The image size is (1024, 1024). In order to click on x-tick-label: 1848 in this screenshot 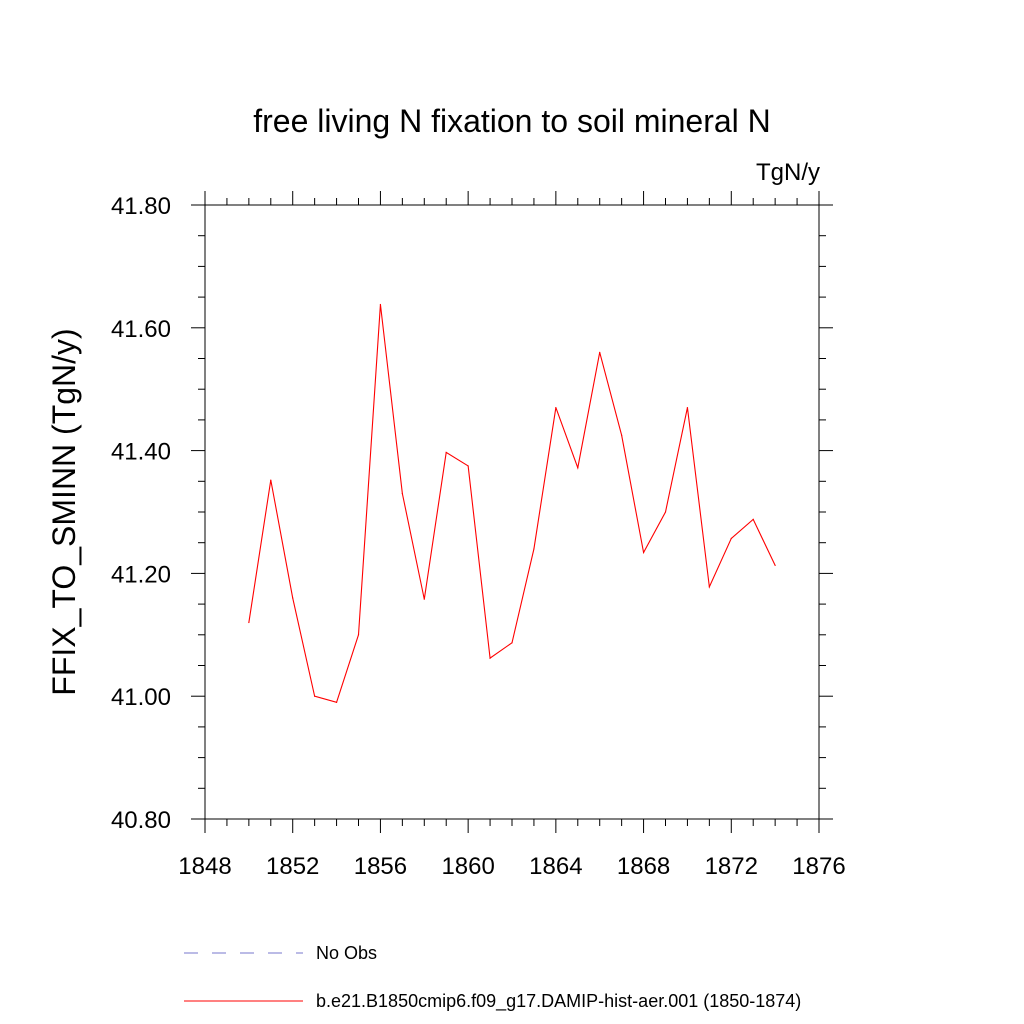, I will do `click(204, 866)`.